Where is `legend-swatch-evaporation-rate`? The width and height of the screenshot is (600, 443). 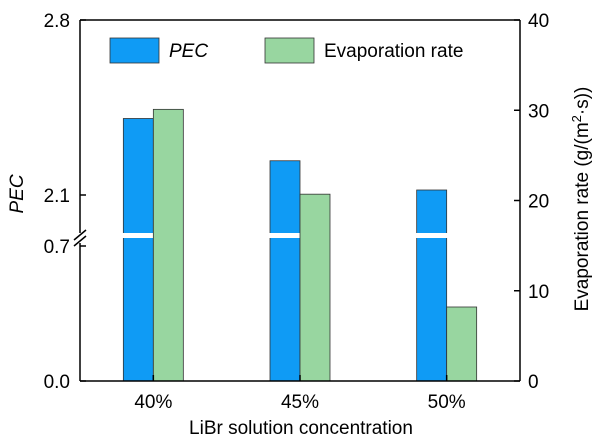
legend-swatch-evaporation-rate is located at coordinates (289, 50).